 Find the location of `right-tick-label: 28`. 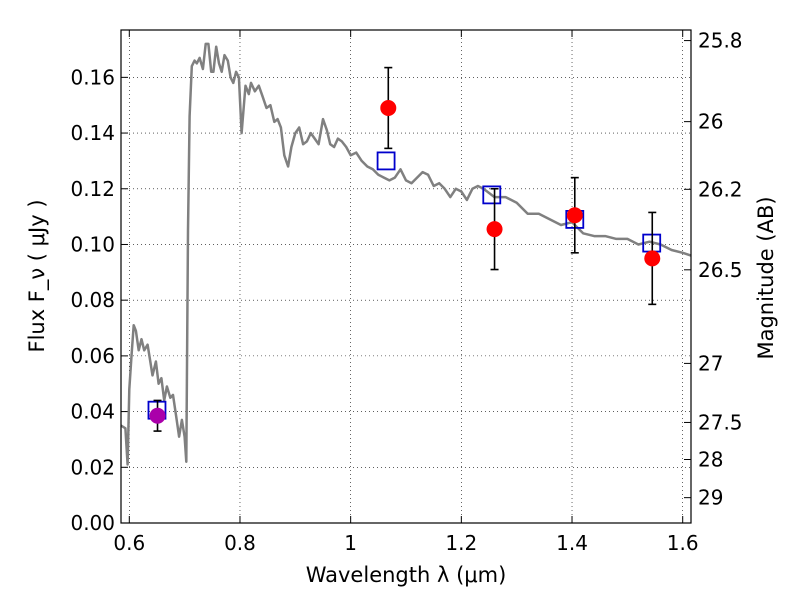

right-tick-label: 28 is located at coordinates (710, 459).